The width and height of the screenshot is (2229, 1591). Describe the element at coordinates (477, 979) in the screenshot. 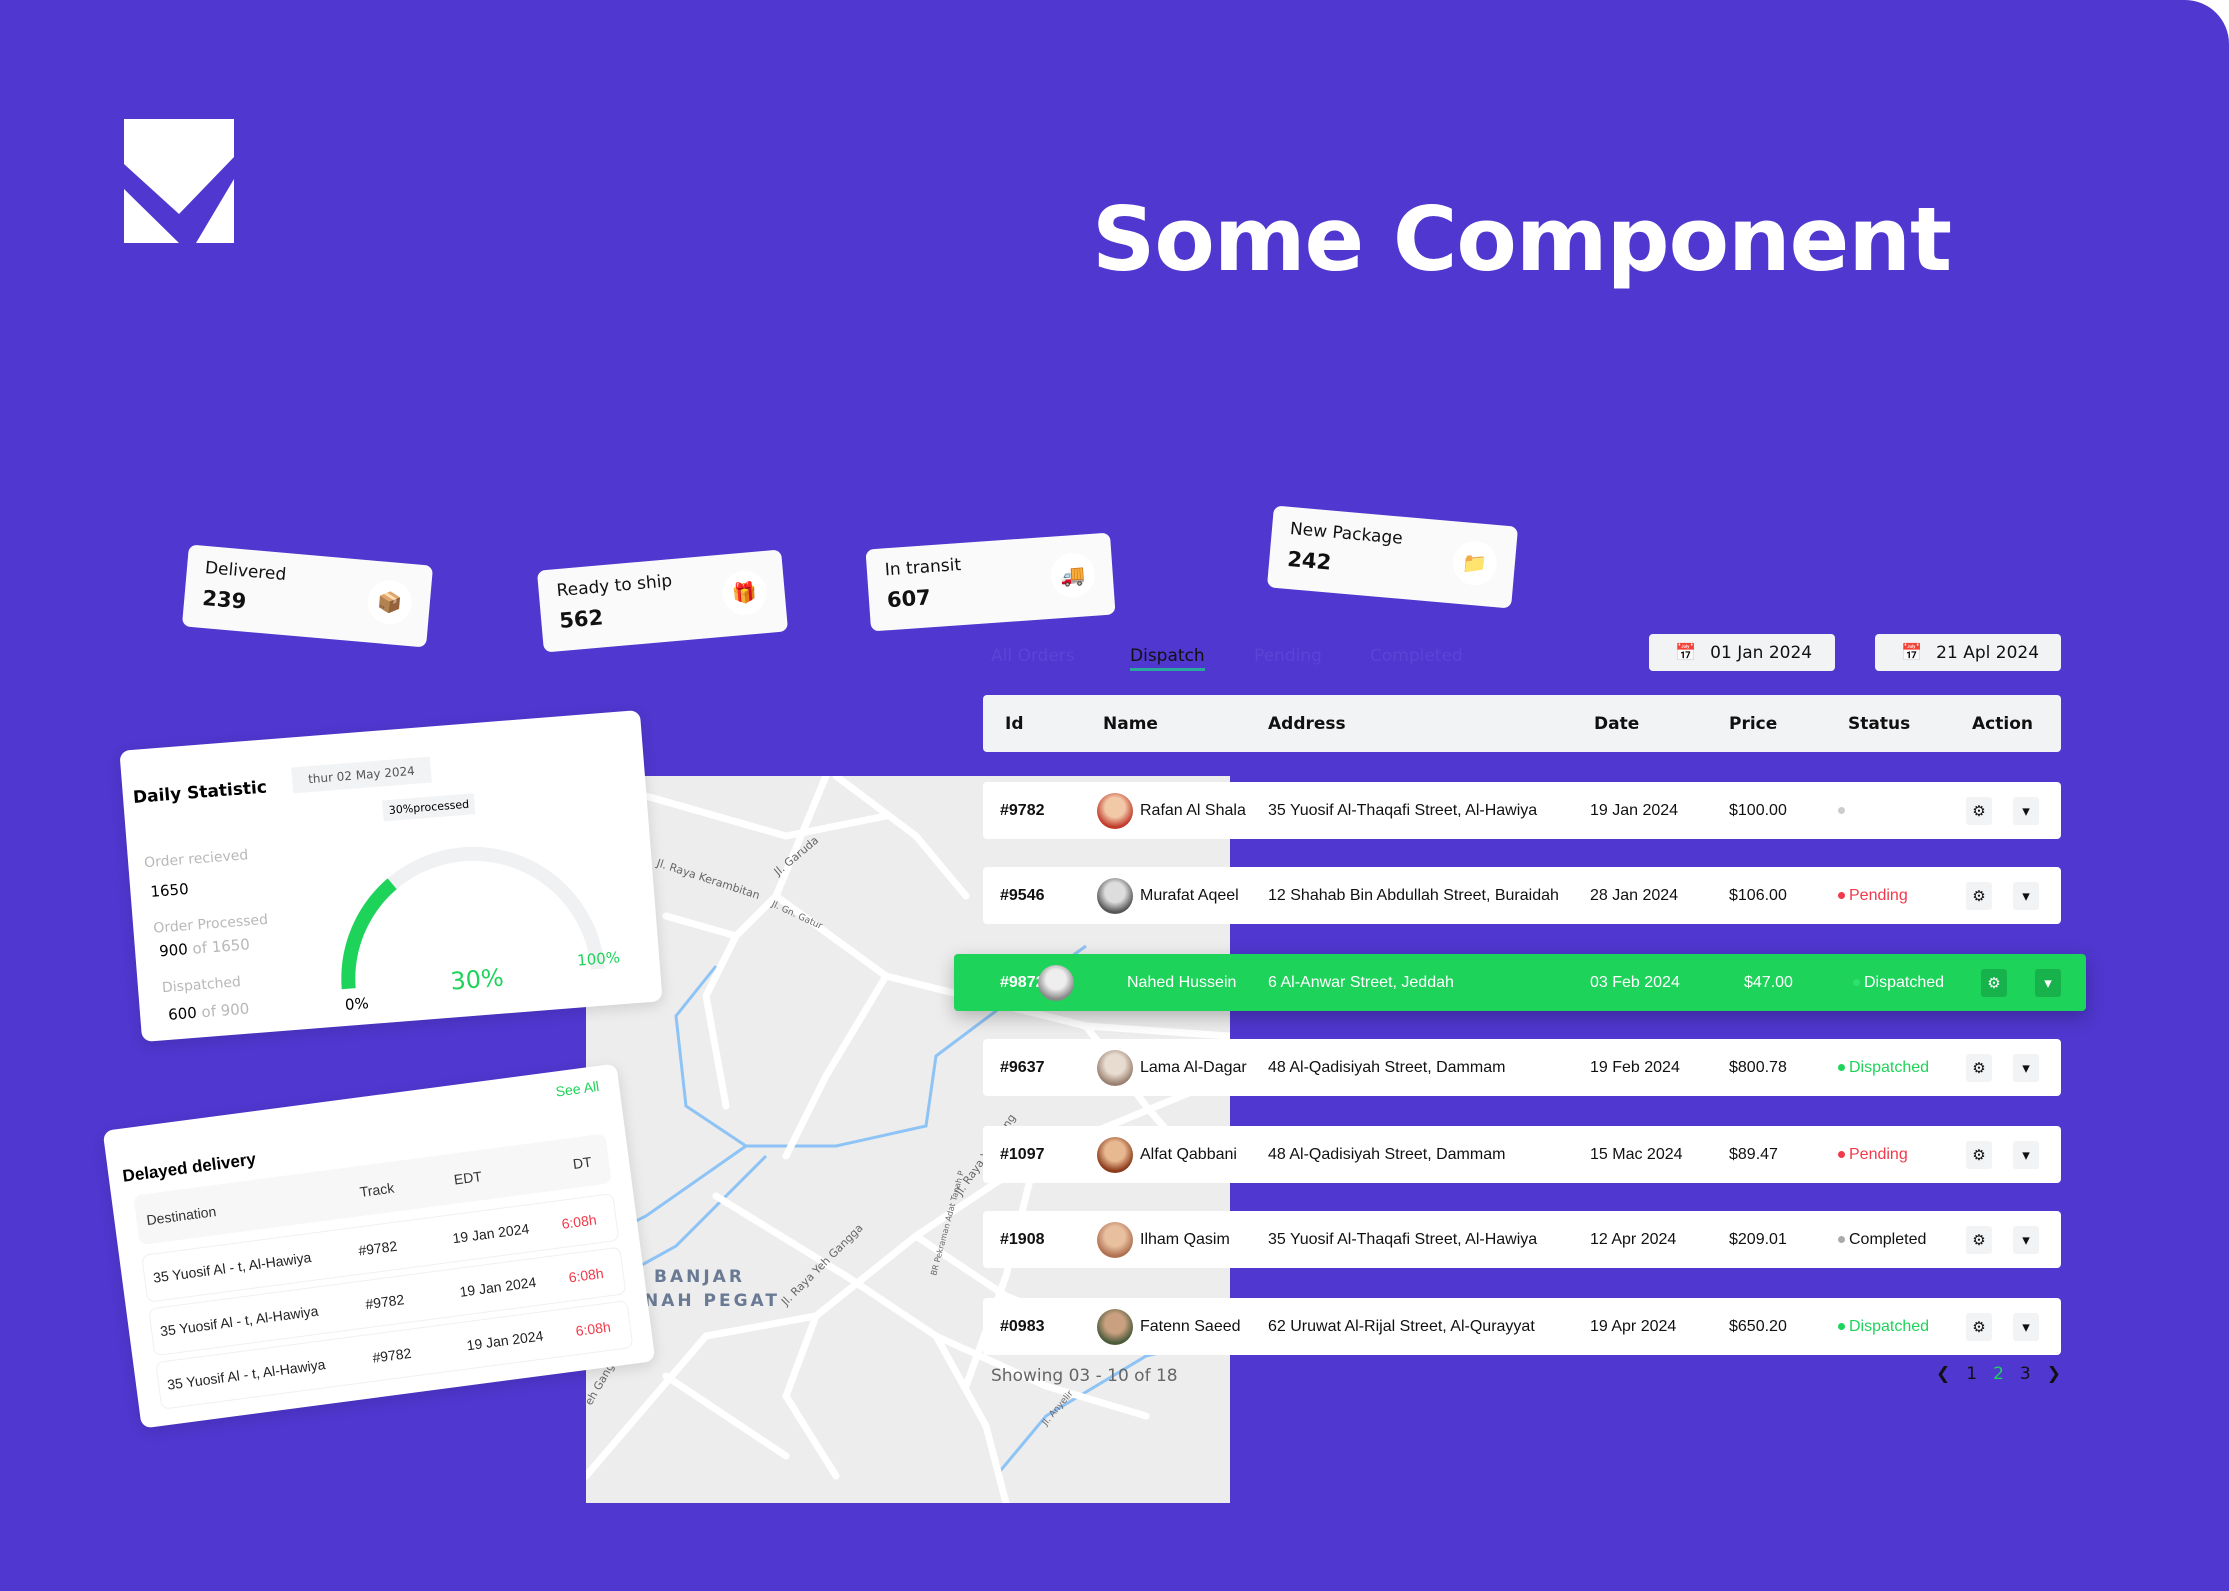

I see `gauge-value-label: 30%` at that location.